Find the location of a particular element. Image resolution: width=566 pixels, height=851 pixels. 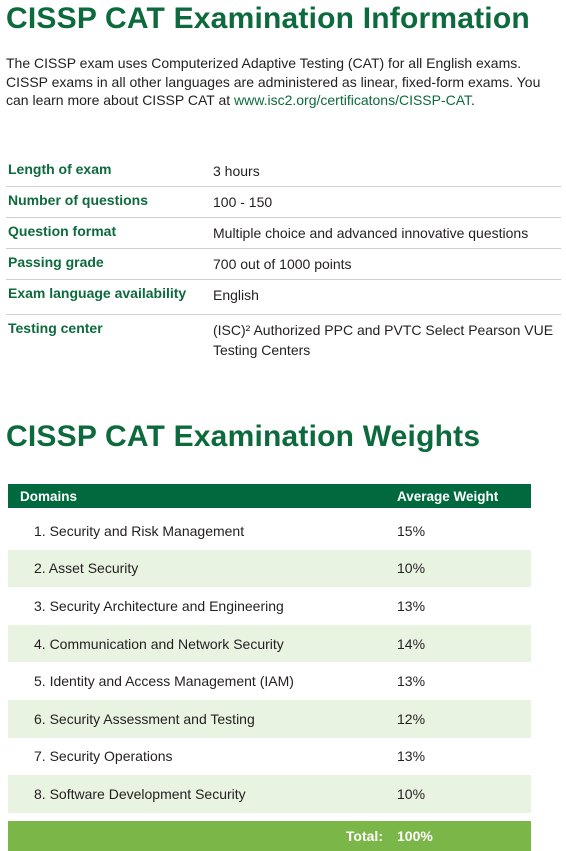

weight-row: 1. Security and Risk Management 15% is located at coordinates (269, 531).